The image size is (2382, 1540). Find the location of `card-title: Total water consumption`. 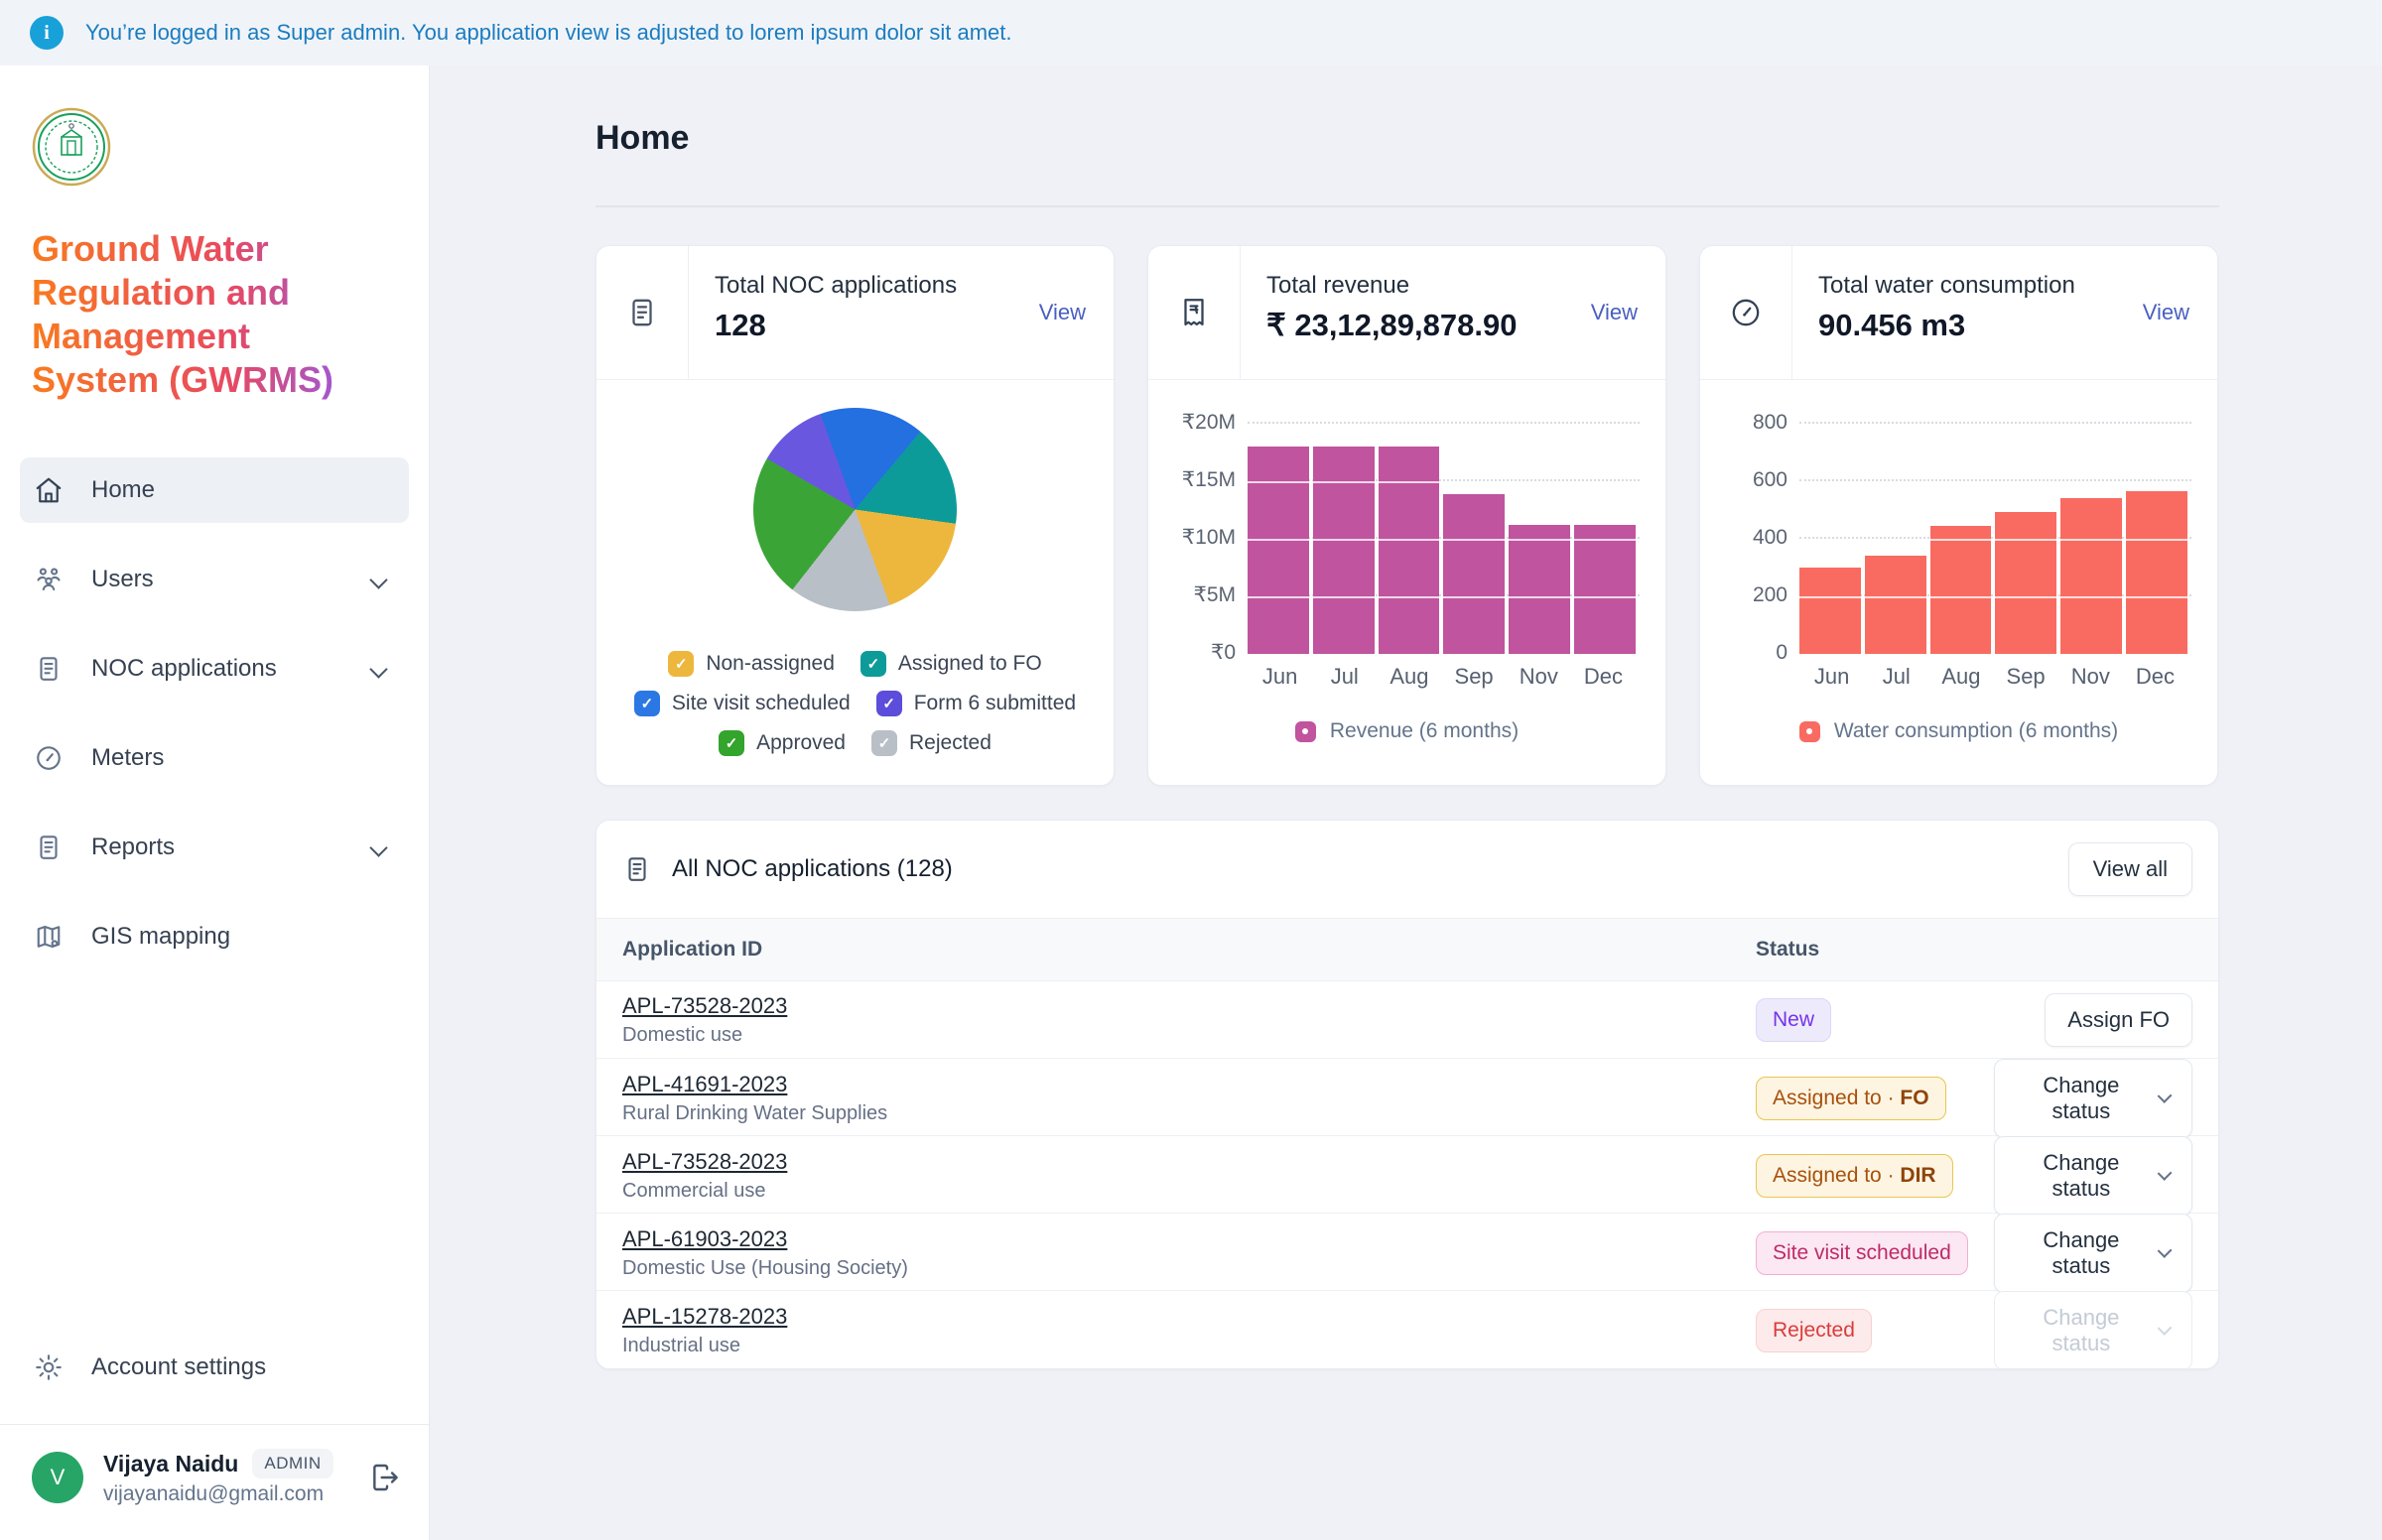

card-title: Total water consumption is located at coordinates (1946, 285).